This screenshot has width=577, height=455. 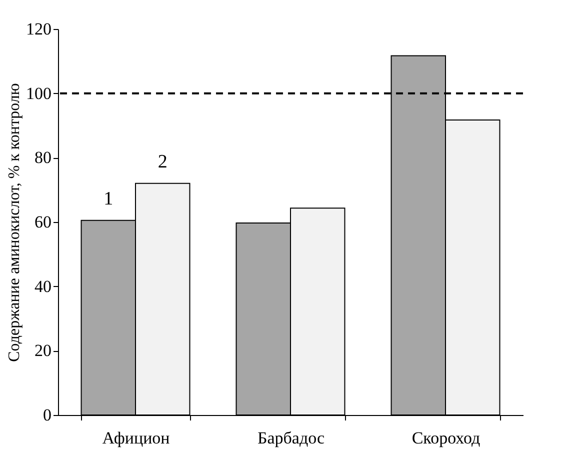 What do you see at coordinates (39, 29) in the screenshot?
I see `y-tick-label: 120` at bounding box center [39, 29].